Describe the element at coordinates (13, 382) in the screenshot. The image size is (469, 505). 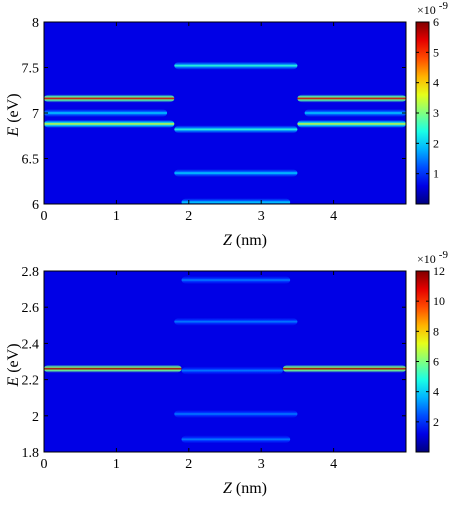
I see `bottom-y-axis-var: E` at that location.